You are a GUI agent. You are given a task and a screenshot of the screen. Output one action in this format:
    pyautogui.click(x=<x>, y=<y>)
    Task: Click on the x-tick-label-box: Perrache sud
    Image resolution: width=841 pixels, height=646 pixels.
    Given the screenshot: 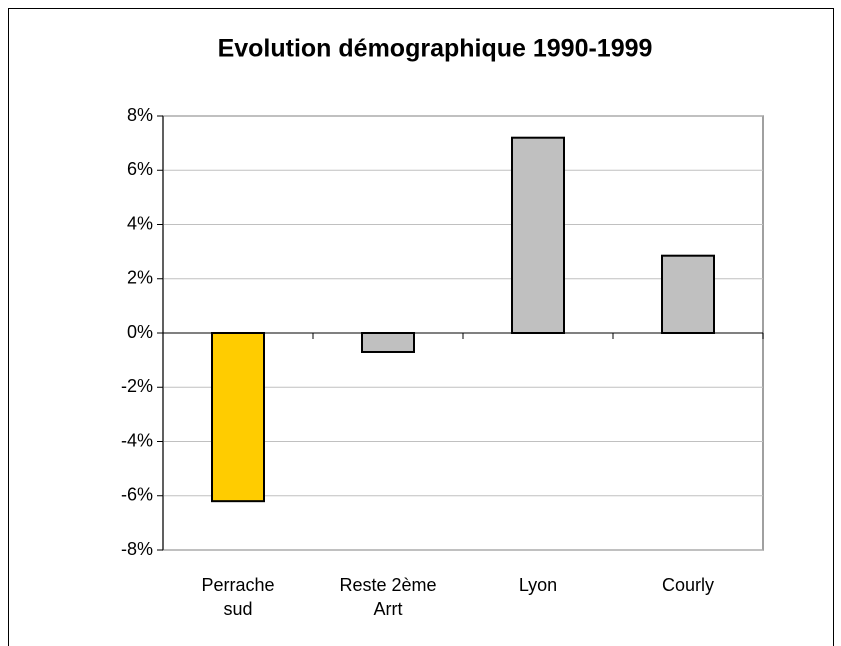 What is the action you would take?
    pyautogui.click(x=238, y=597)
    